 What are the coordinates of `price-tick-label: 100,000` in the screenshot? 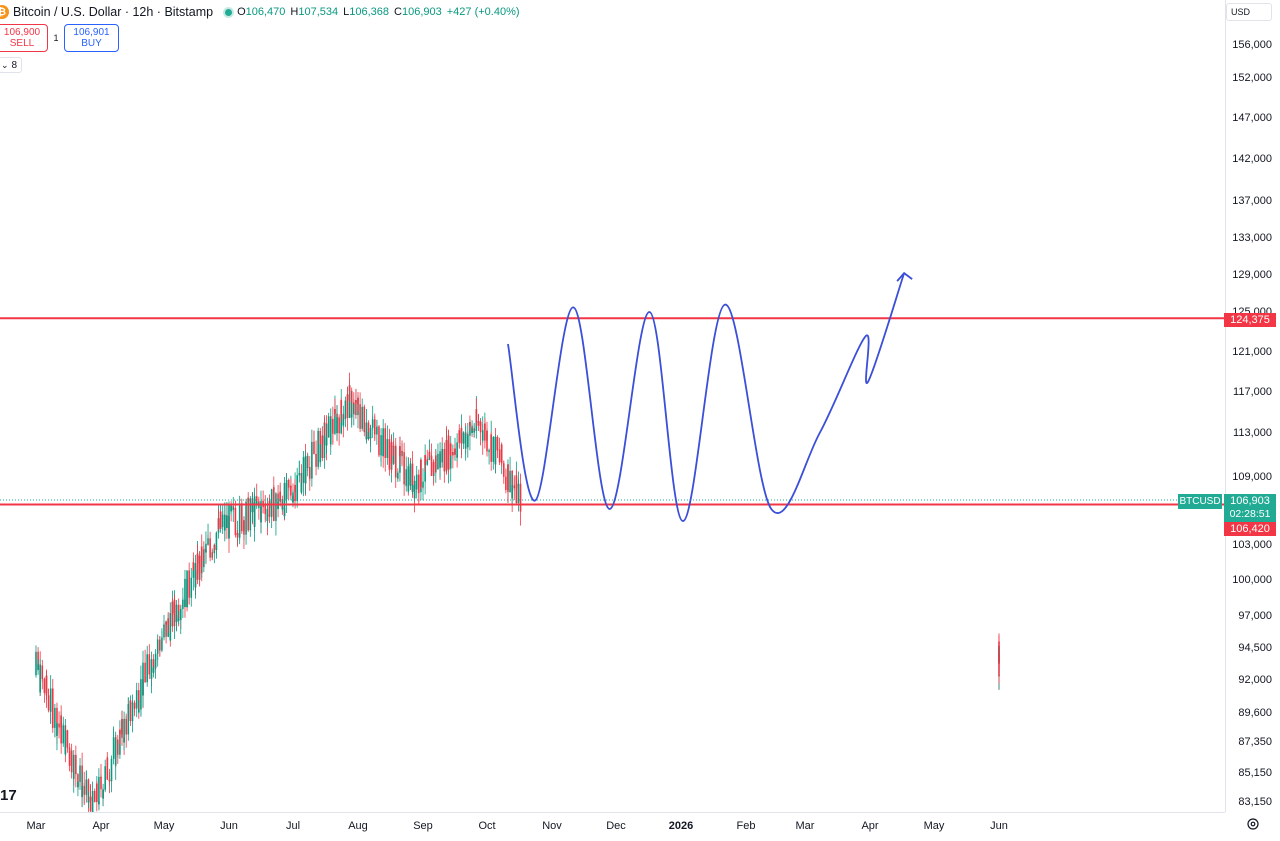 It's located at (1252, 580).